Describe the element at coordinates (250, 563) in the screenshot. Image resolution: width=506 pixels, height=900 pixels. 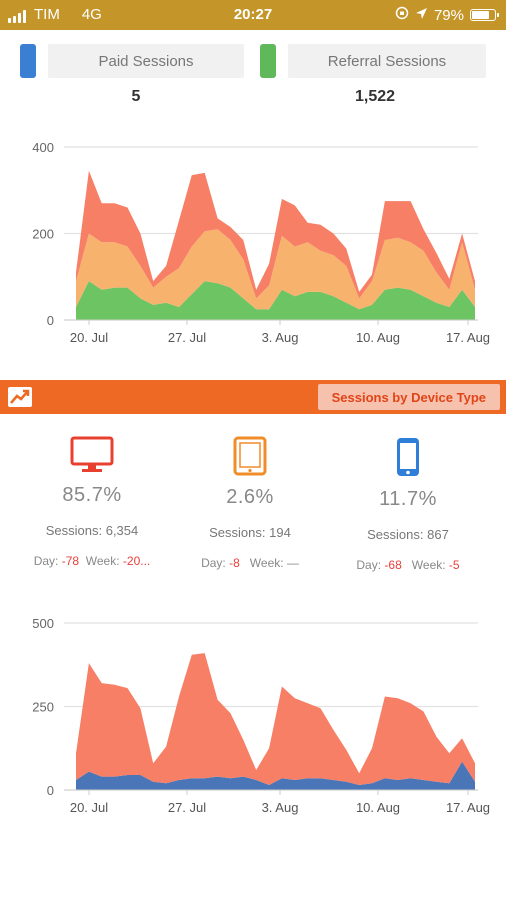
I see `tablet-deltas: Day: -8 Week: —` at that location.